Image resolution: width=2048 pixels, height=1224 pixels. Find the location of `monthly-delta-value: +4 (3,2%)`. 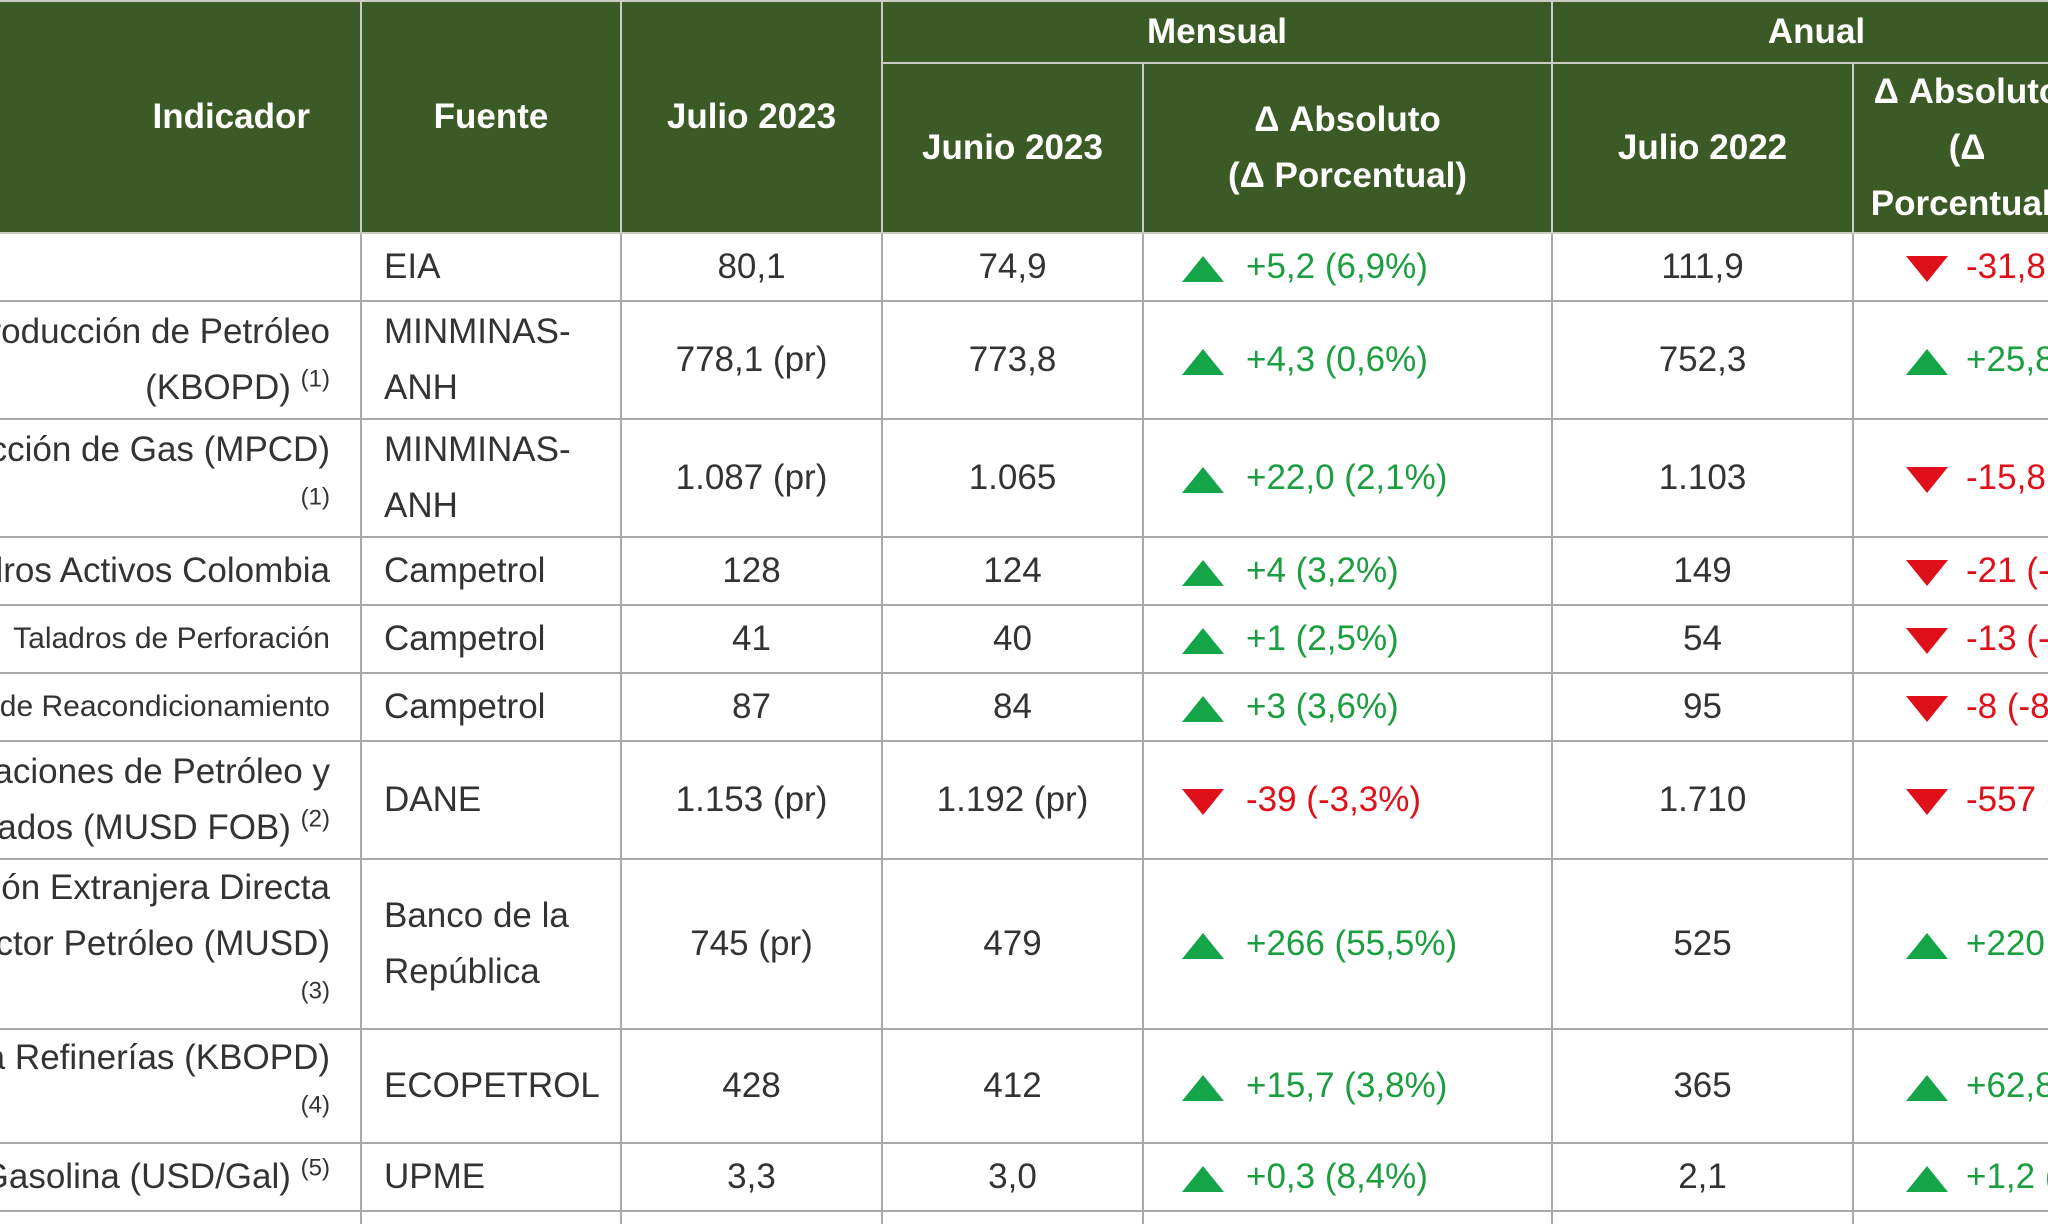

monthly-delta-value: +4 (3,2%) is located at coordinates (1322, 570).